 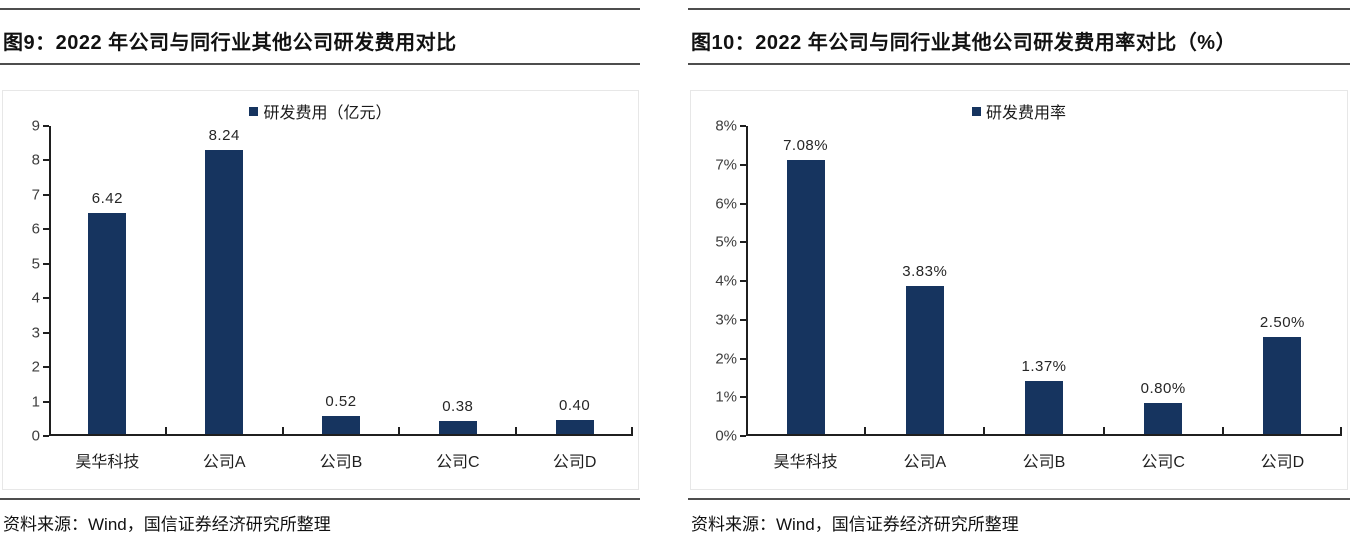 What do you see at coordinates (35, 126) in the screenshot?
I see `y-axis-label: 9` at bounding box center [35, 126].